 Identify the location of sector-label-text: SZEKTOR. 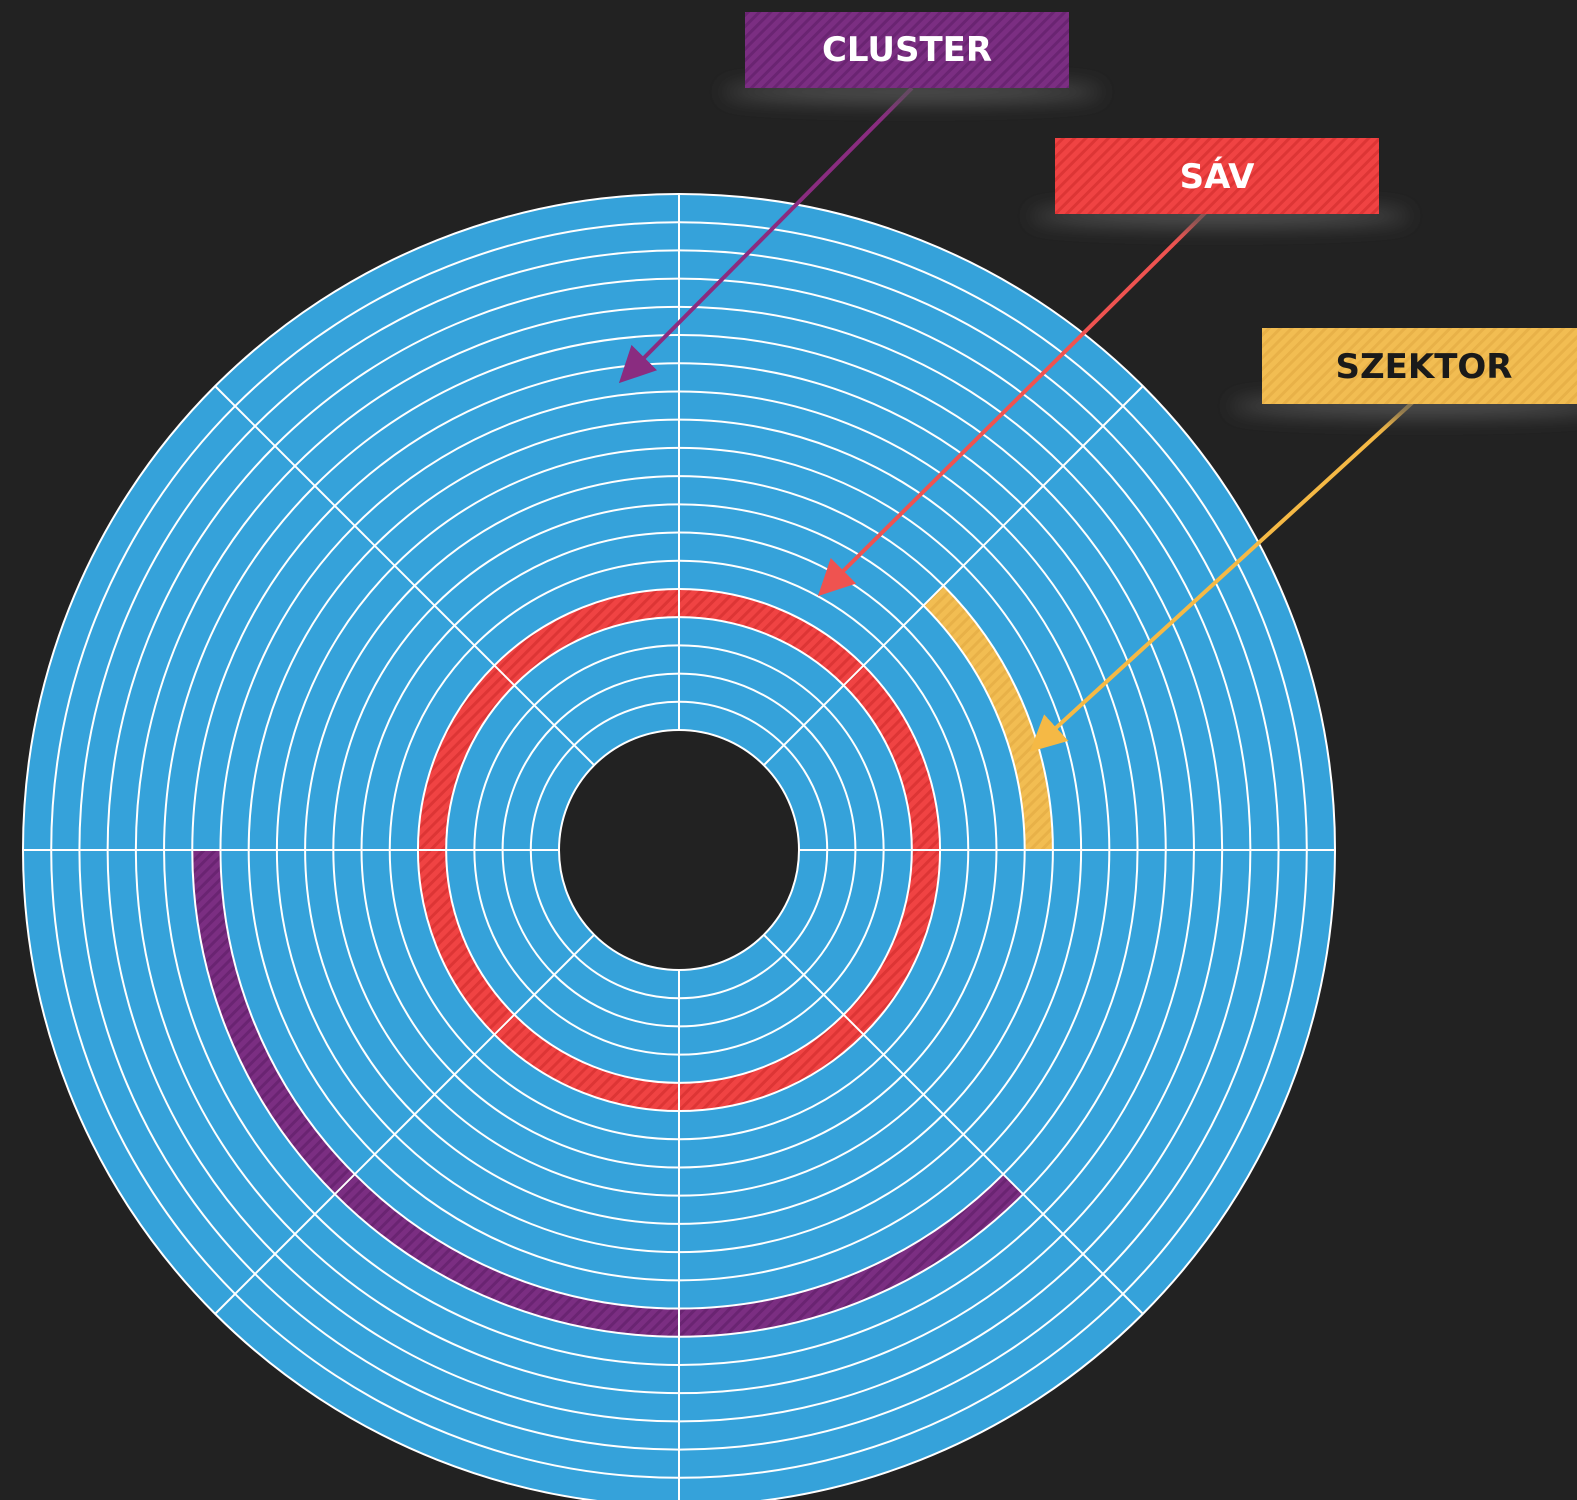
(1424, 367).